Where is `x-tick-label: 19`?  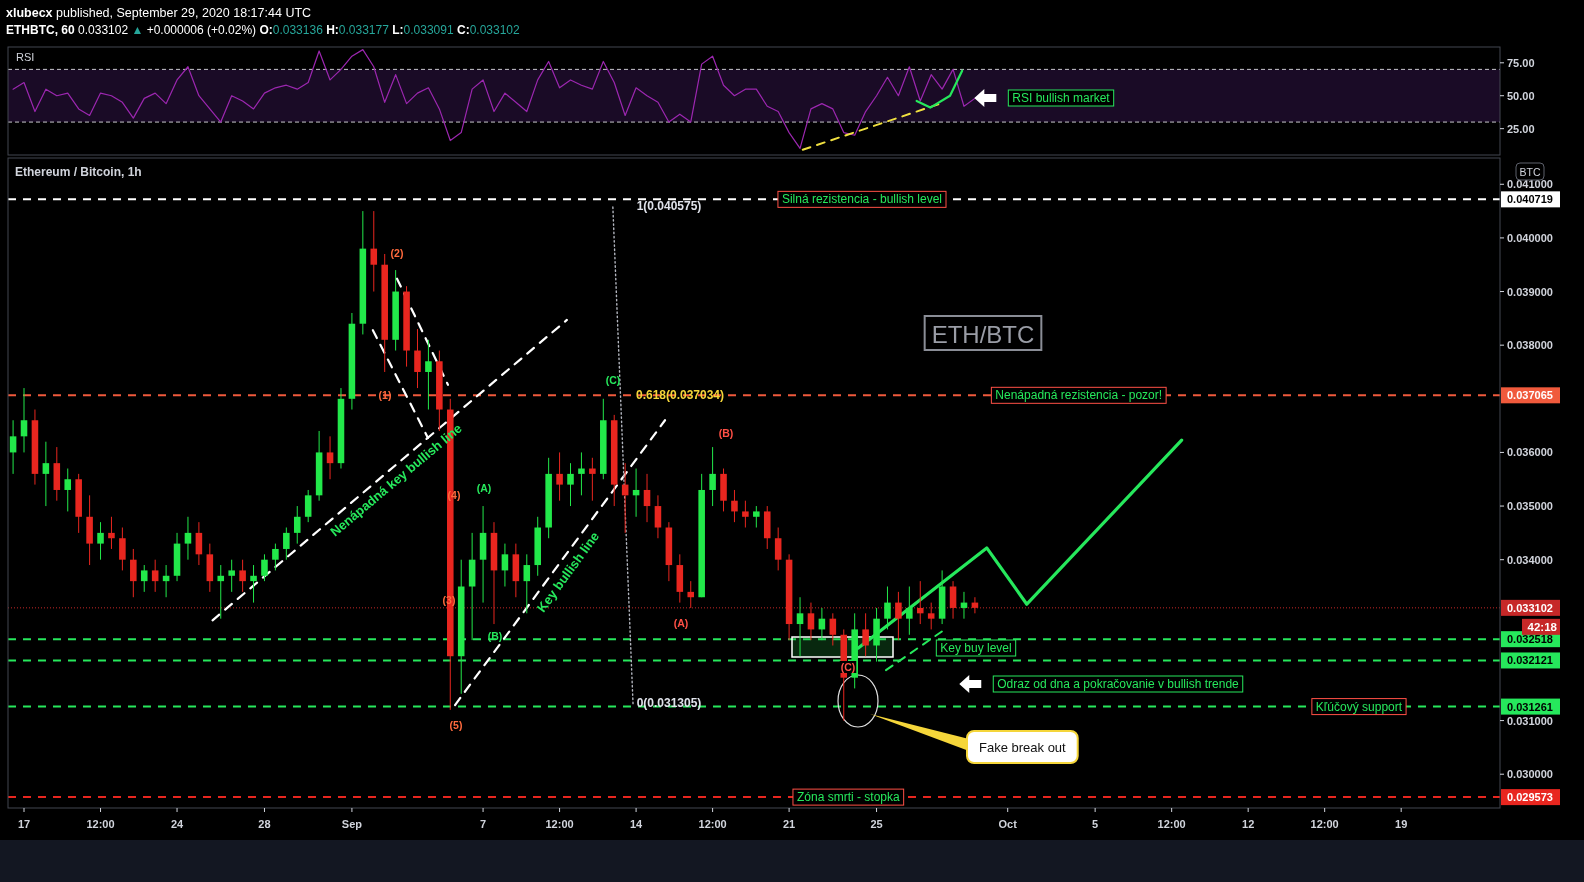
x-tick-label: 19 is located at coordinates (1401, 824).